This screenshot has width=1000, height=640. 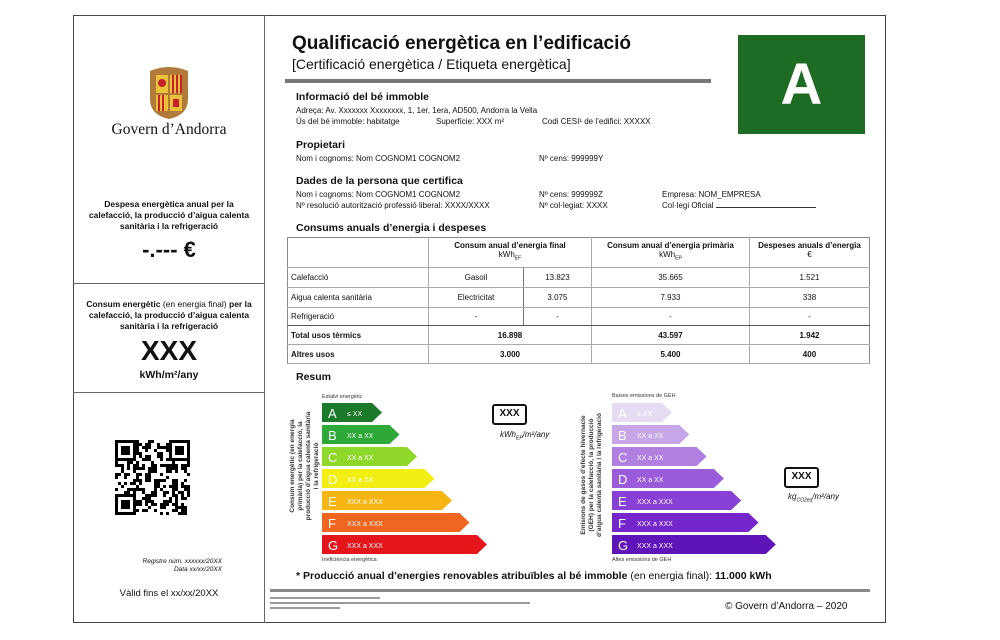 I want to click on footer-fine-print, so click(x=400, y=603).